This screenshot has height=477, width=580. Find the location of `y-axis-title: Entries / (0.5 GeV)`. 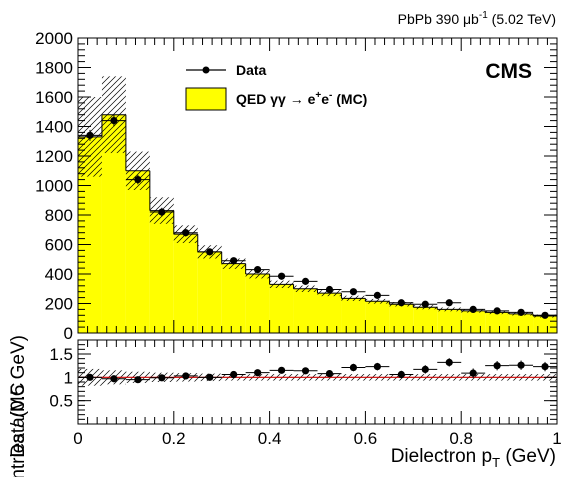

y-axis-title: Entries / (0.5 GeV) is located at coordinates (18, 406).